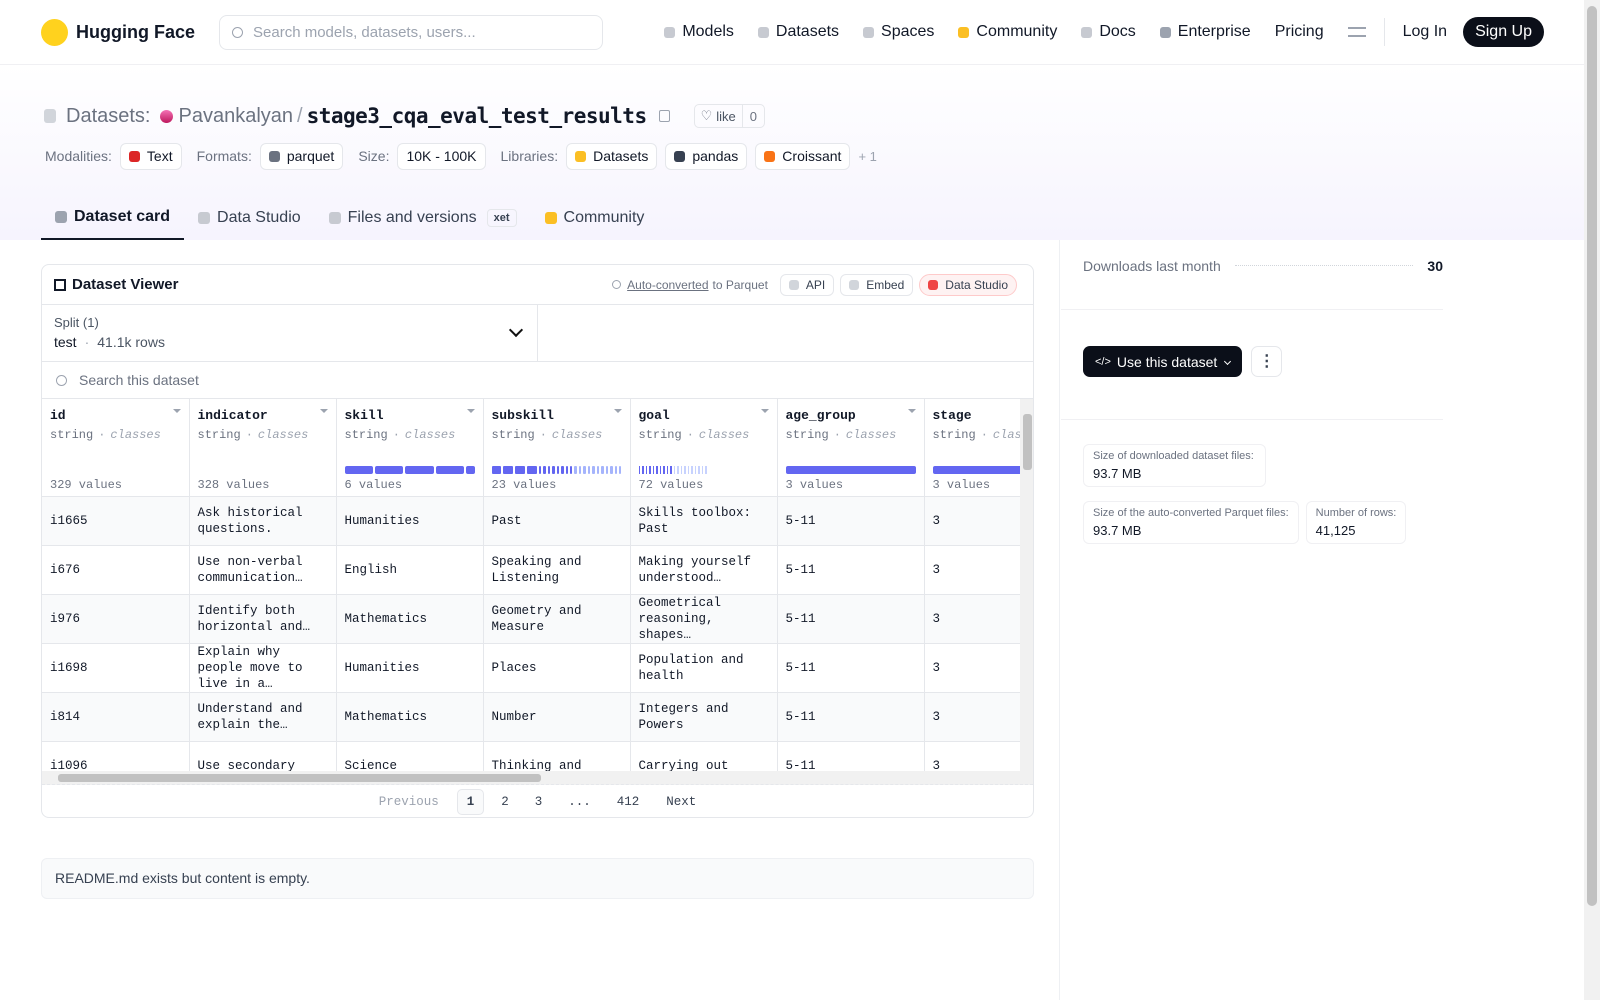 Image resolution: width=1600 pixels, height=1000 pixels. I want to click on nav-link: Community, so click(1007, 32).